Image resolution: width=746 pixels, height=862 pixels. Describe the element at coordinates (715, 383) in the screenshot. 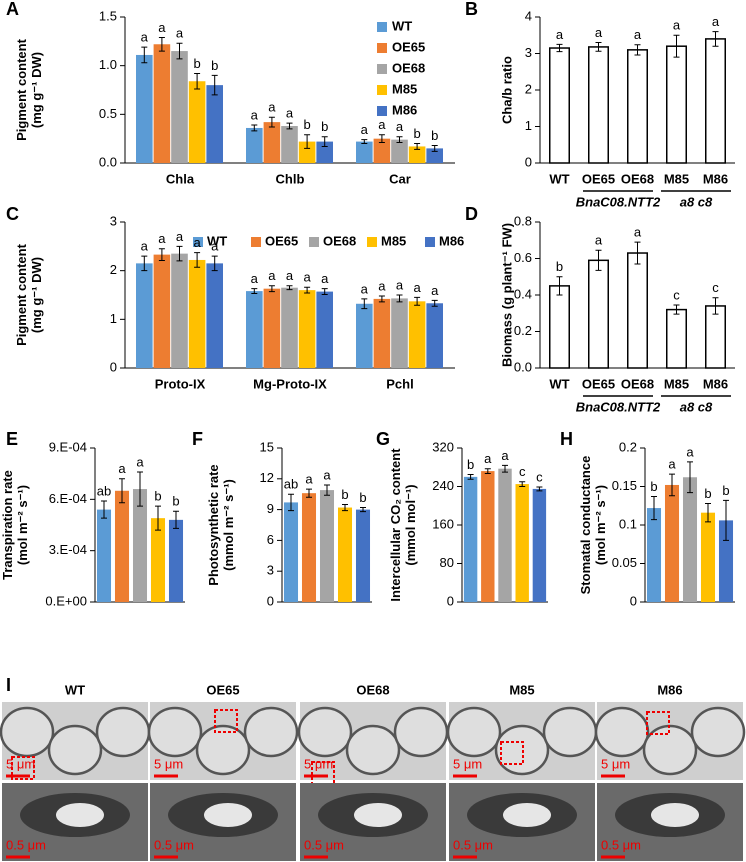

I see `x-tick-label: M86` at that location.